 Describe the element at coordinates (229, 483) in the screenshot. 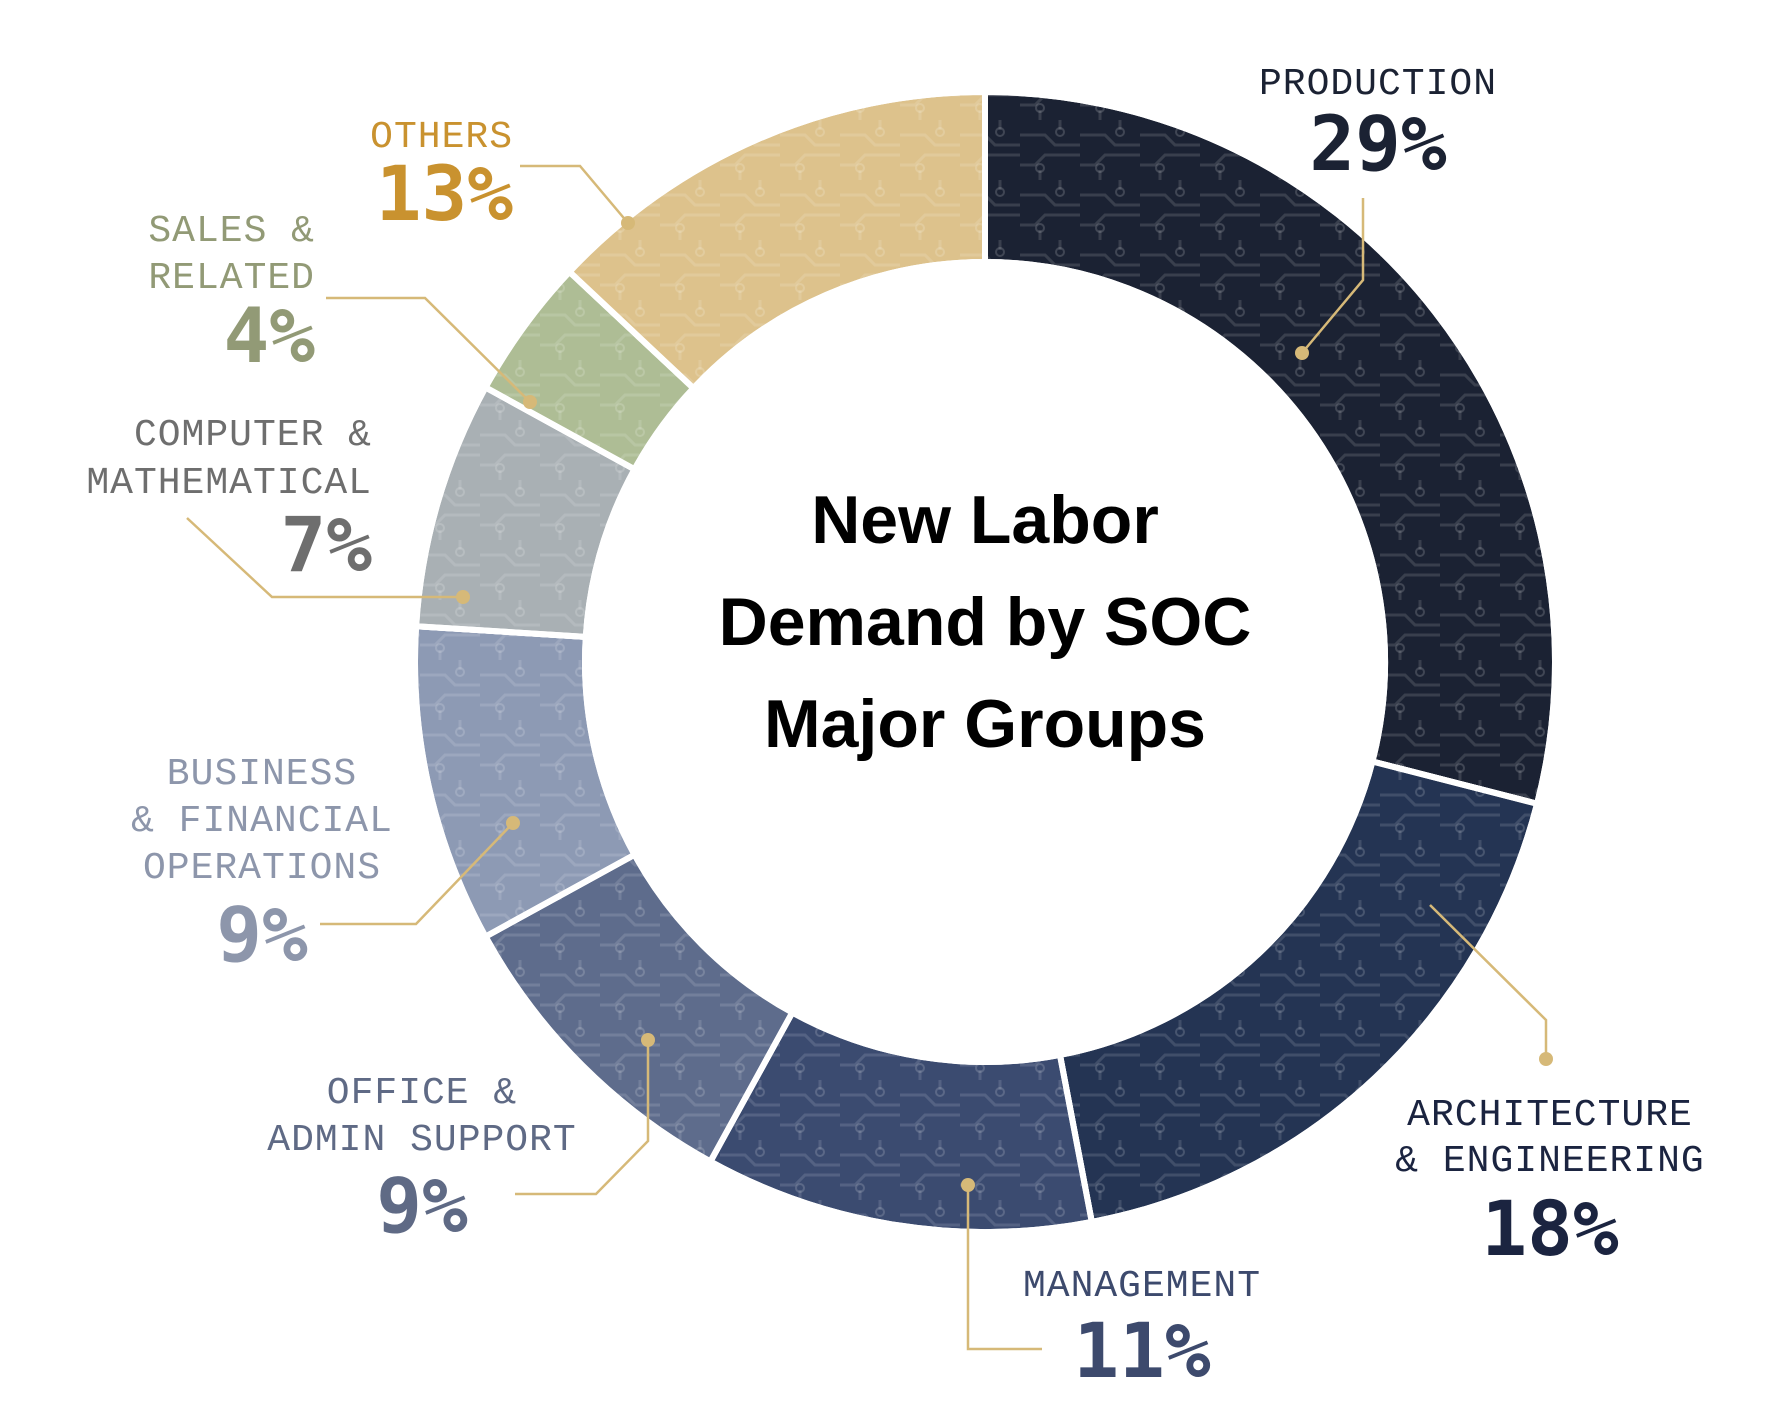

I see `slice-label-5-line-1: MATHEMATICAL` at that location.